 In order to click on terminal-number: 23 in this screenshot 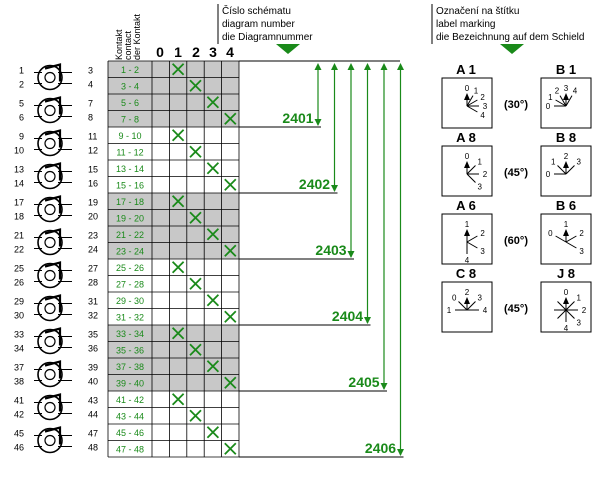, I will do `click(93, 236)`.